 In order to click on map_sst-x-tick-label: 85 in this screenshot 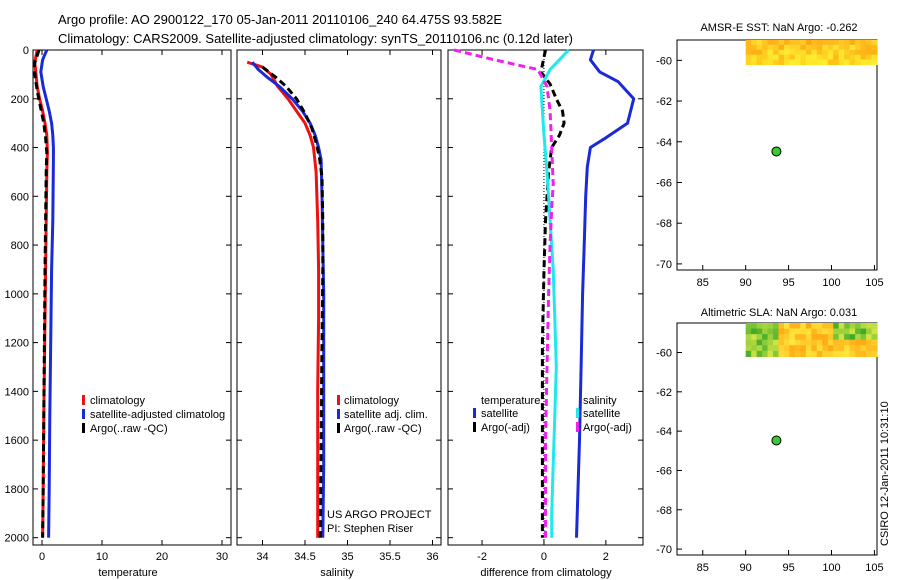, I will do `click(703, 283)`.